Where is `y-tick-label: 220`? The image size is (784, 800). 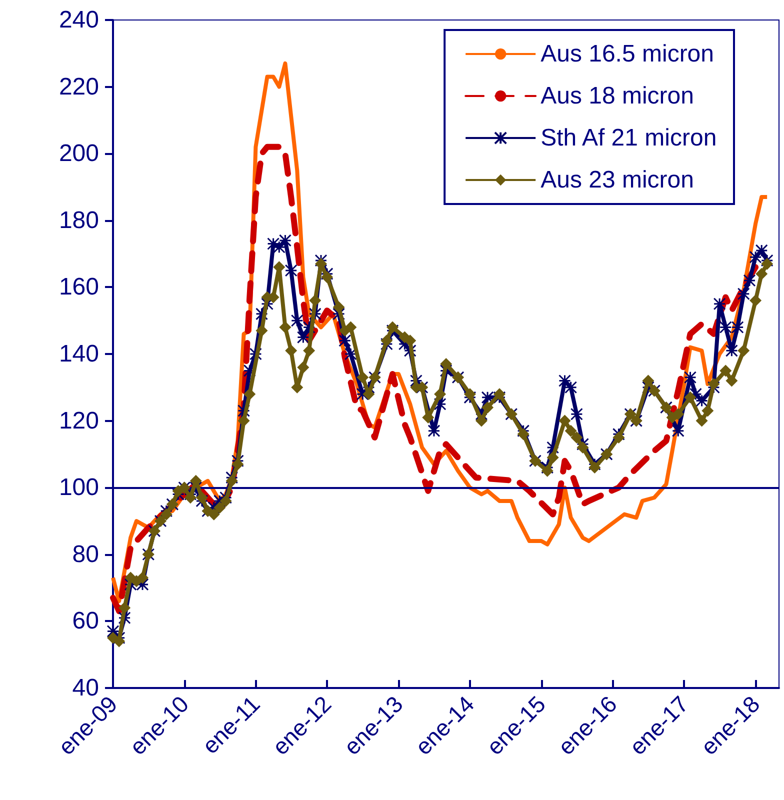
y-tick-label: 220 is located at coordinates (78, 86).